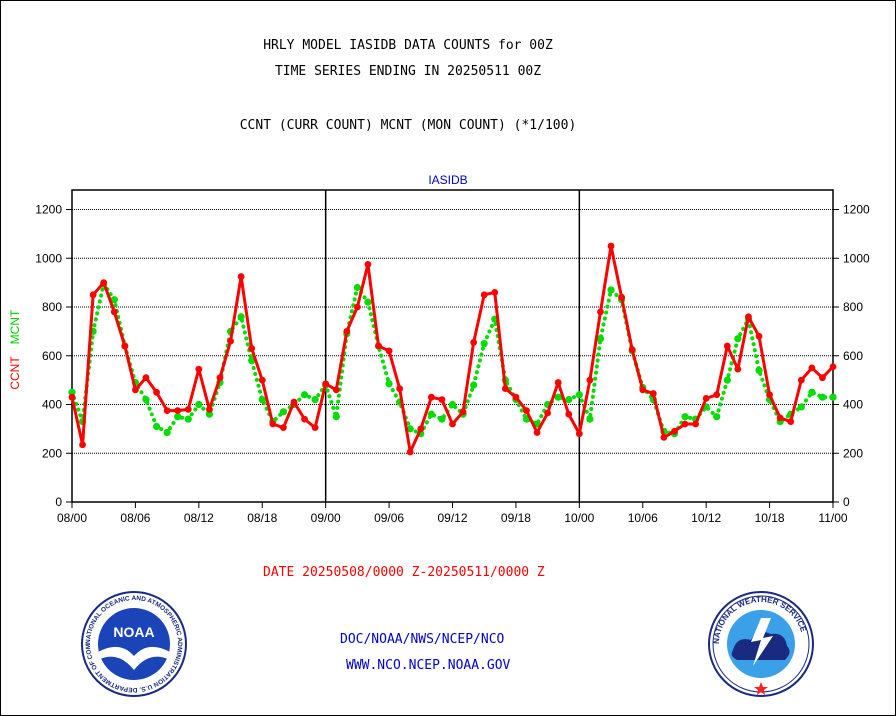 This screenshot has height=716, width=896. I want to click on xtick-label: 08/06, so click(135, 518).